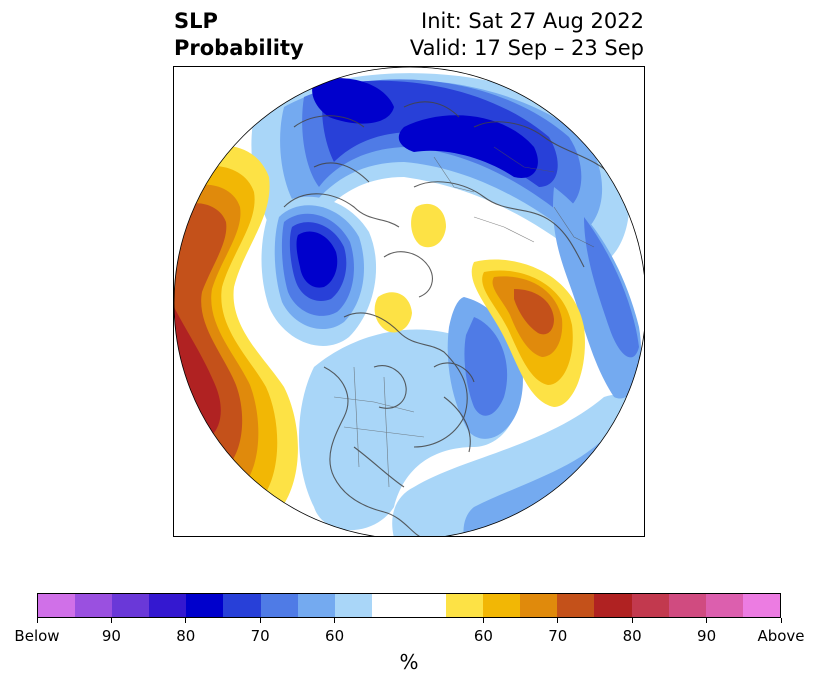  Describe the element at coordinates (479, 305) in the screenshot. I see `above-normal-eurasia` at that location.